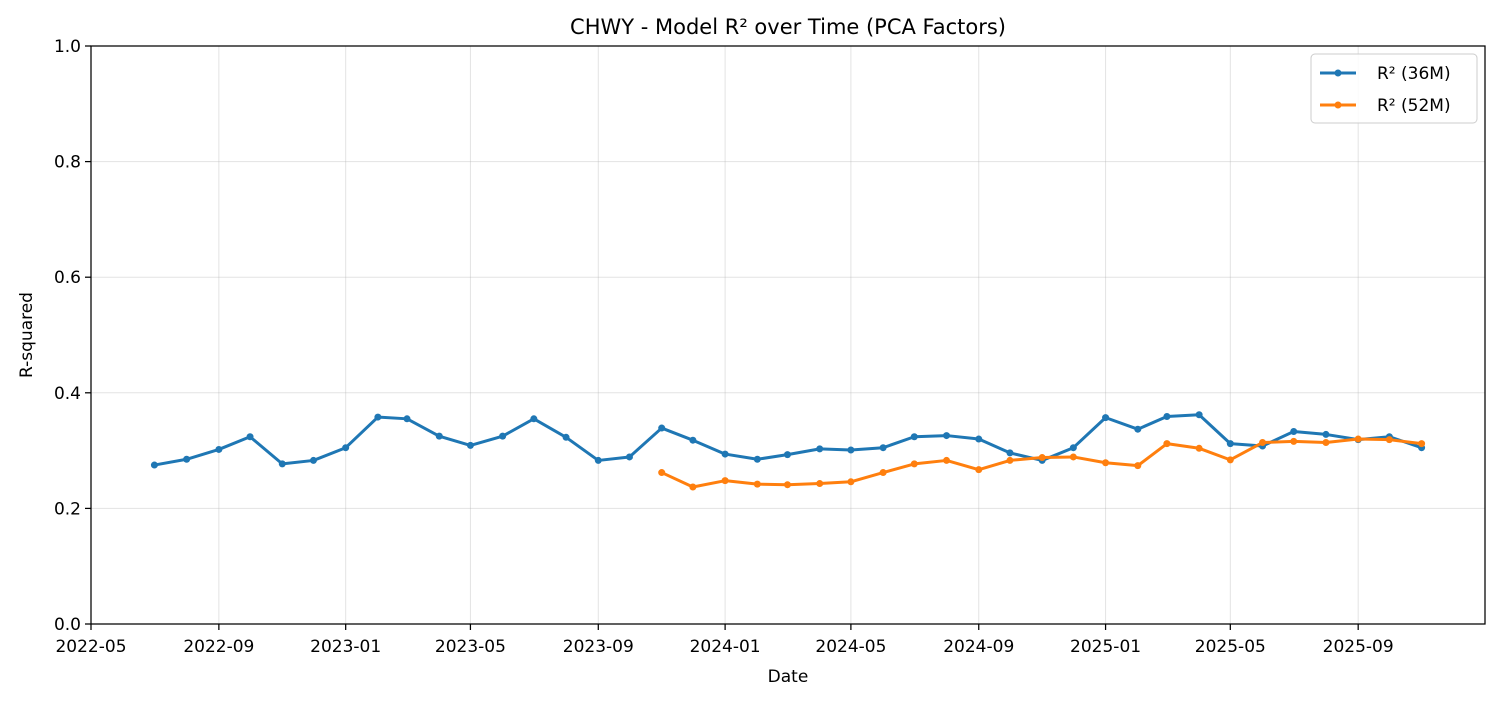 This screenshot has width=1501, height=701. What do you see at coordinates (1394, 88) in the screenshot?
I see `legend: R² (36M) R² (52M)` at bounding box center [1394, 88].